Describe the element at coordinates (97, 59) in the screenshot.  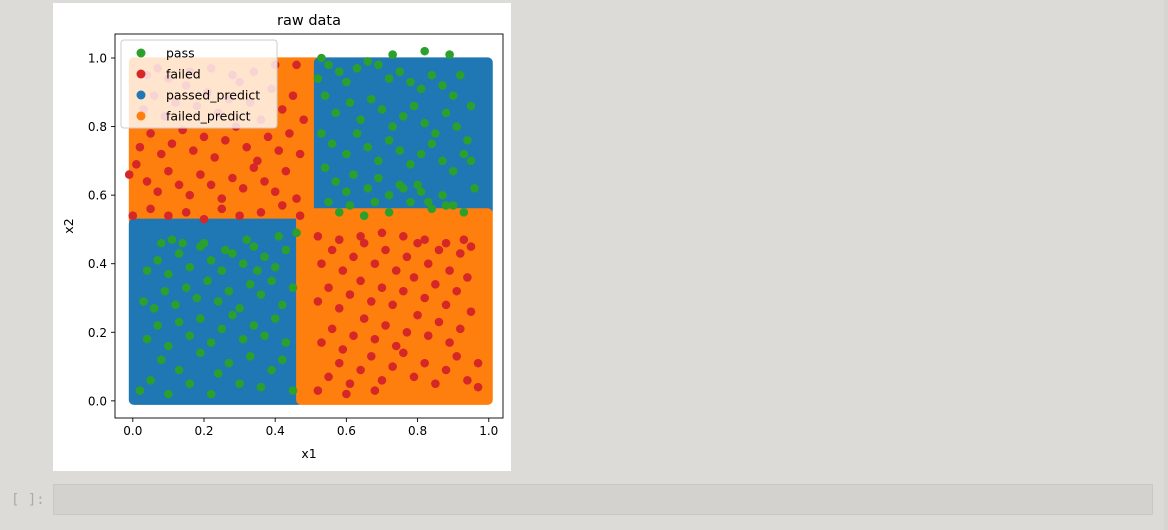
I see `y-tick-label-5: 1.0` at that location.